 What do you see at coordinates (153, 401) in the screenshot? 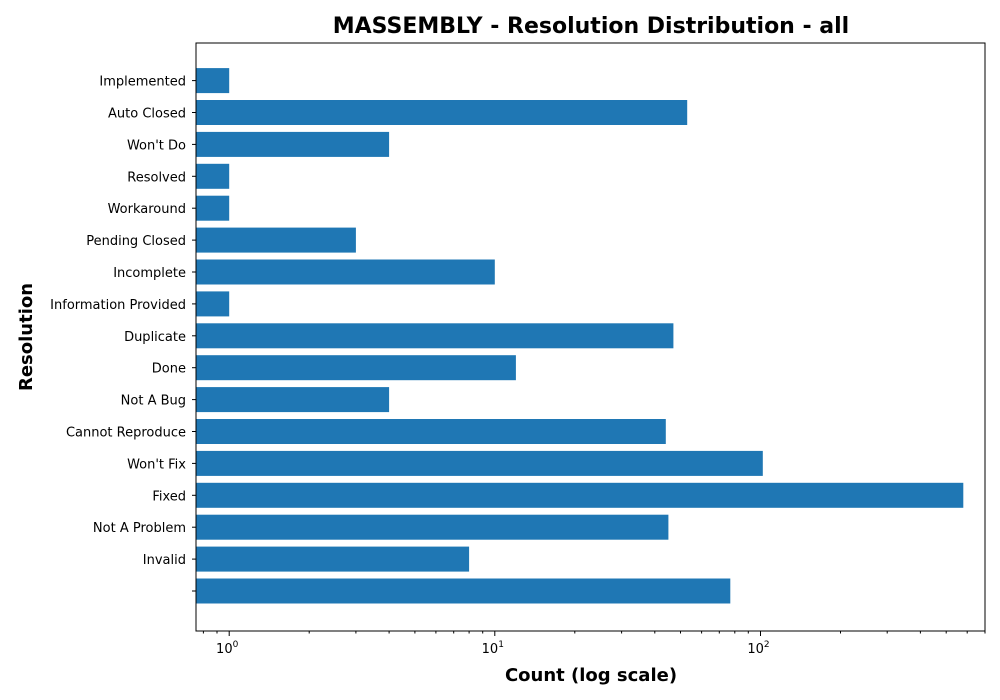
I see `y-tick-label: Not A Bug` at bounding box center [153, 401].